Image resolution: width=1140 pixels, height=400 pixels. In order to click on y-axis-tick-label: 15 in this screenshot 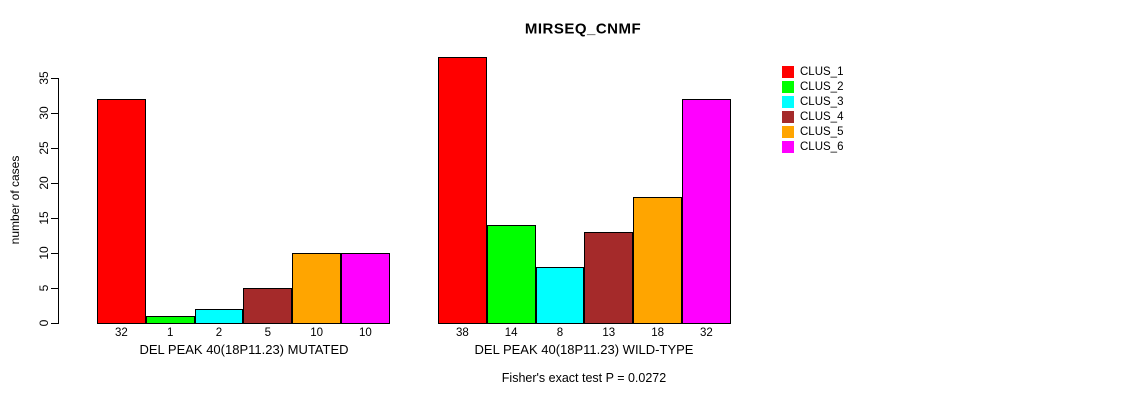, I will do `click(44, 218)`.